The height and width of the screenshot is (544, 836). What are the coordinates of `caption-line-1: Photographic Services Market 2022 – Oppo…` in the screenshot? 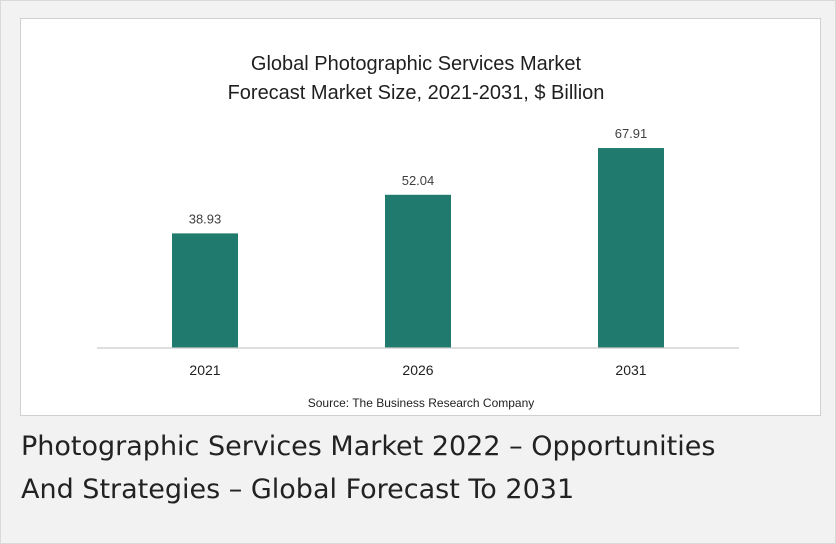 It's located at (368, 446).